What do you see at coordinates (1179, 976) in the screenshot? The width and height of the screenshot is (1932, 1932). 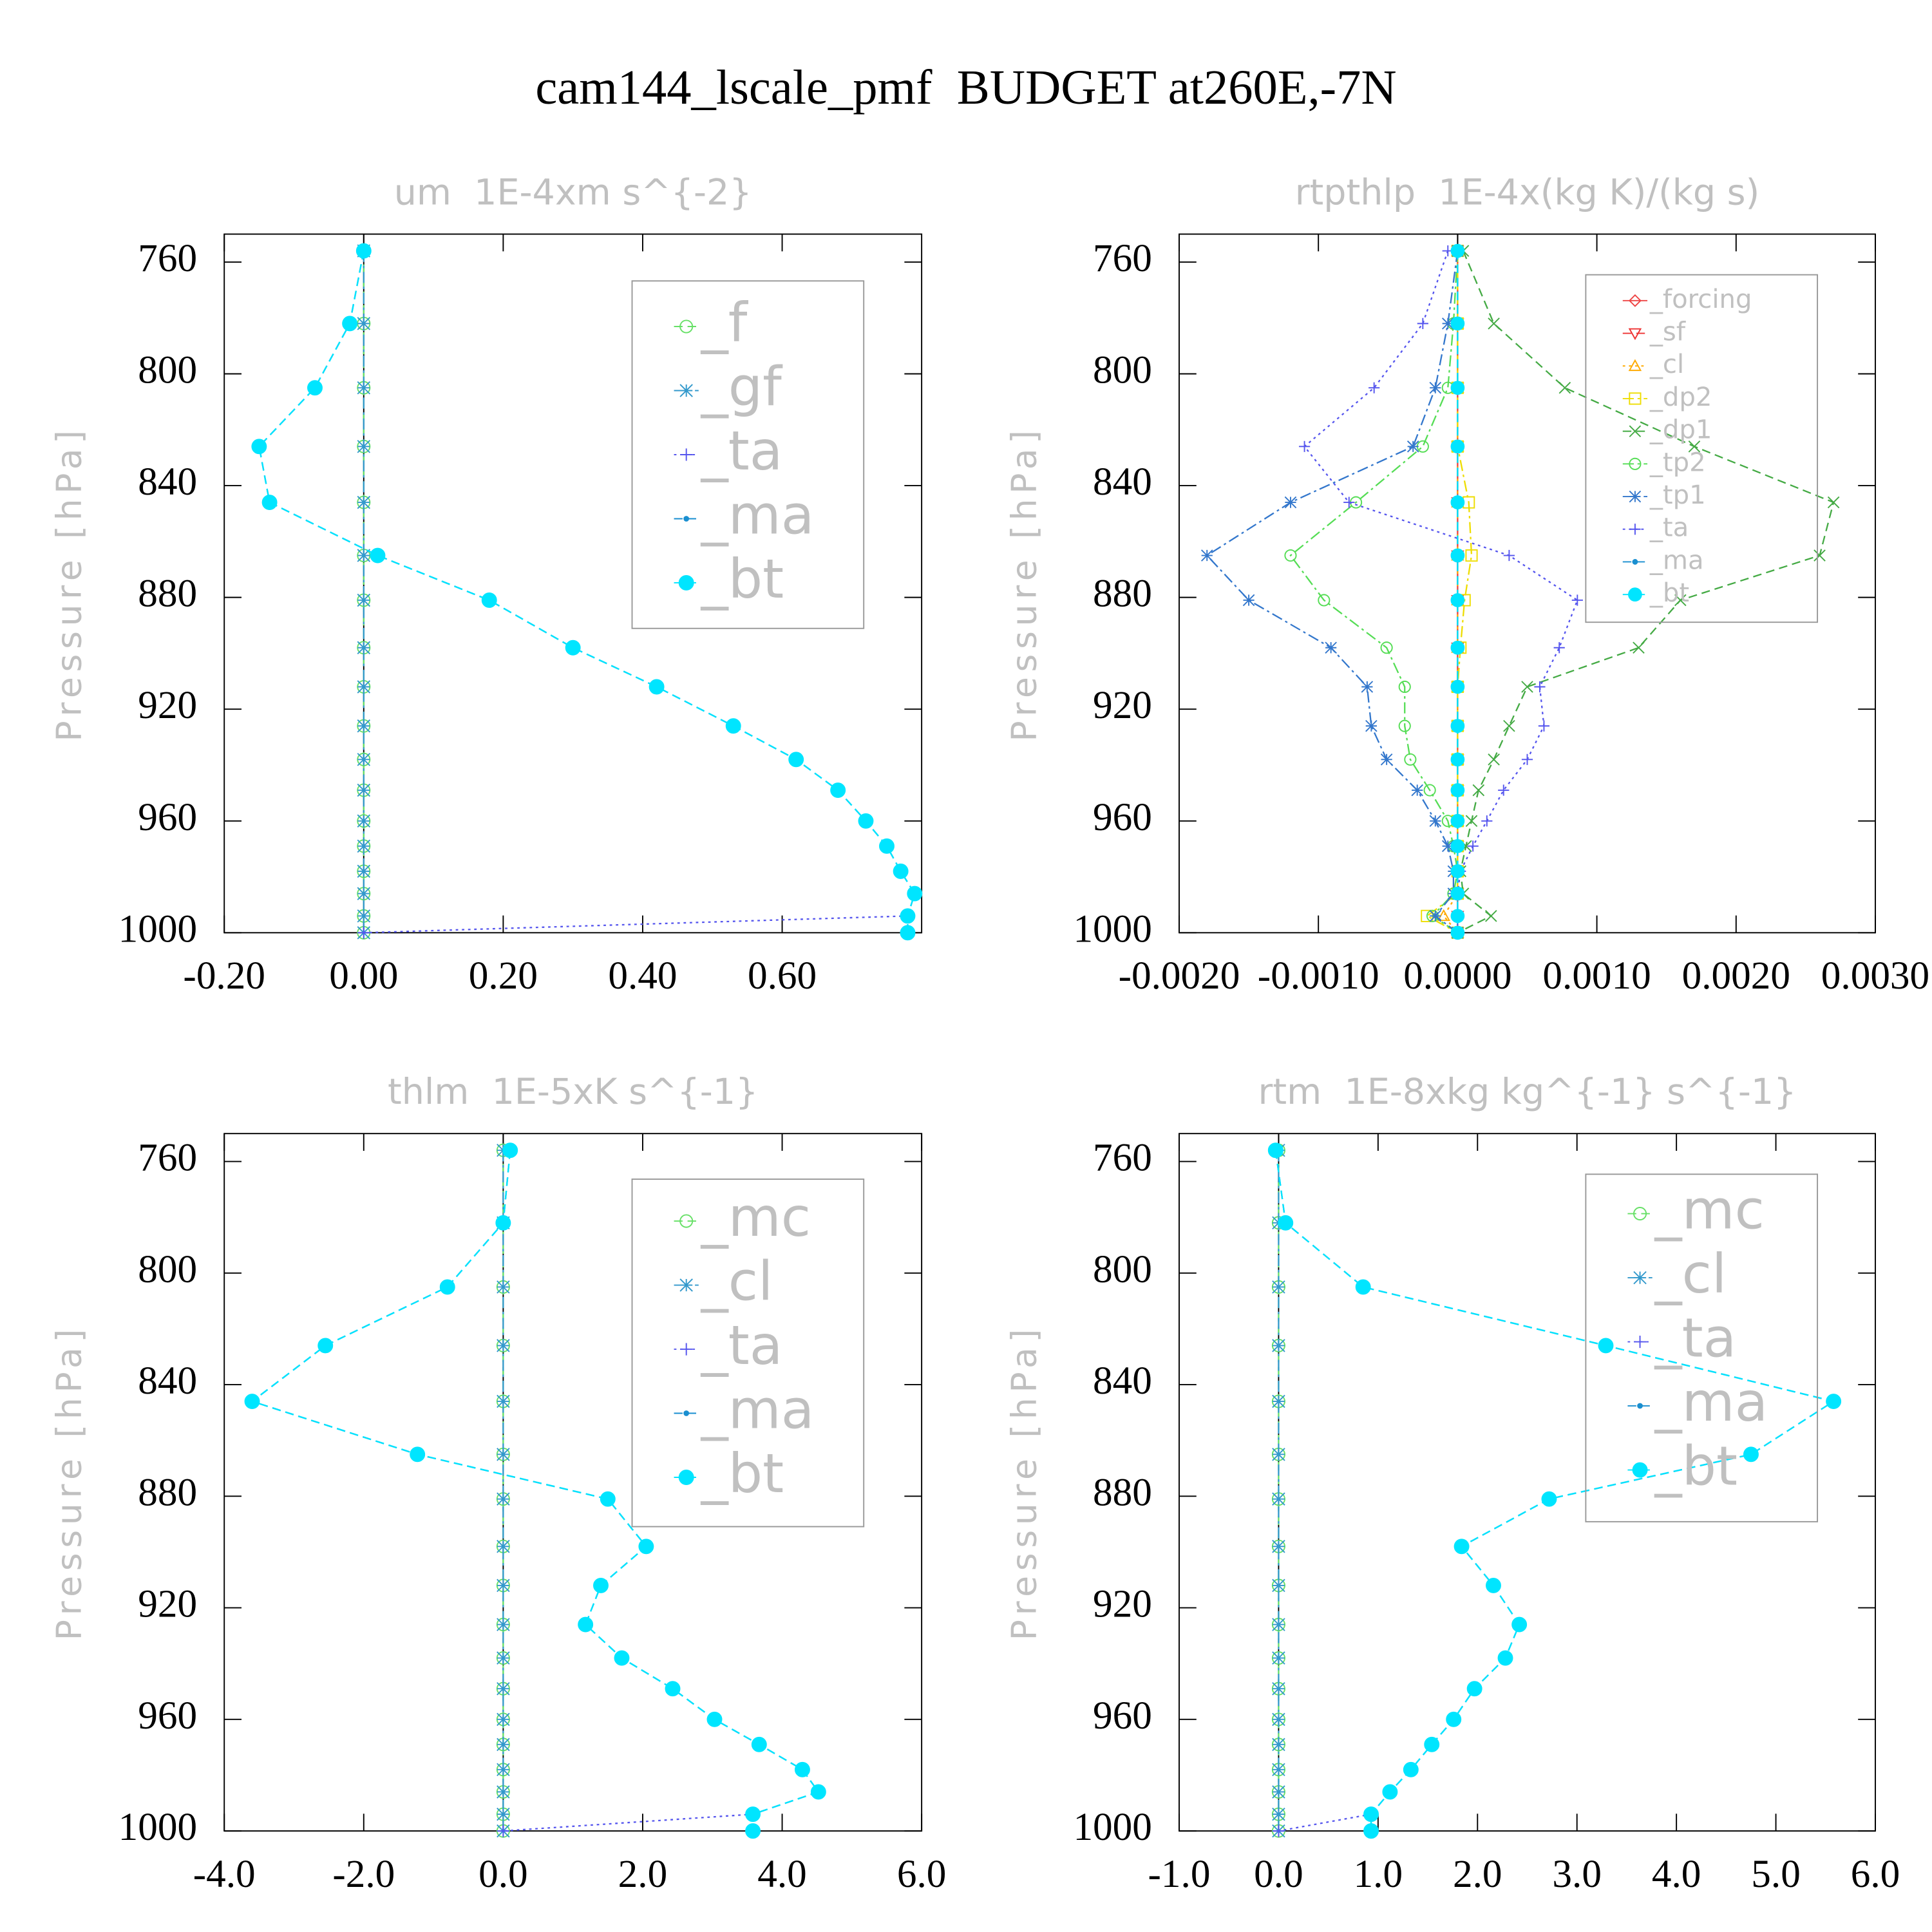 I see `x-tick-label: -0.0020` at bounding box center [1179, 976].